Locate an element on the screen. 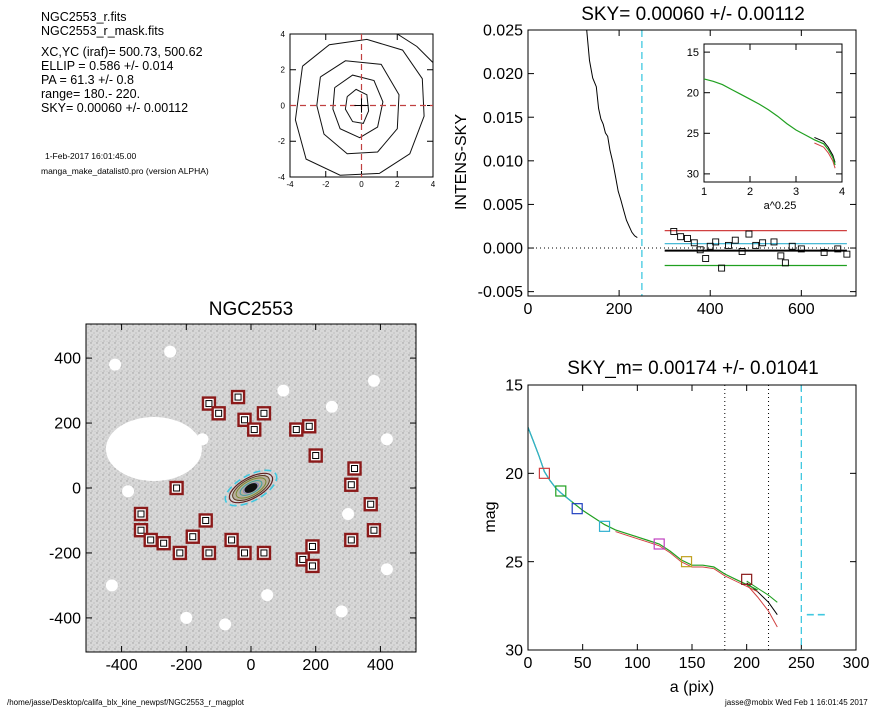  y-tick-label: 25 is located at coordinates (693, 134).